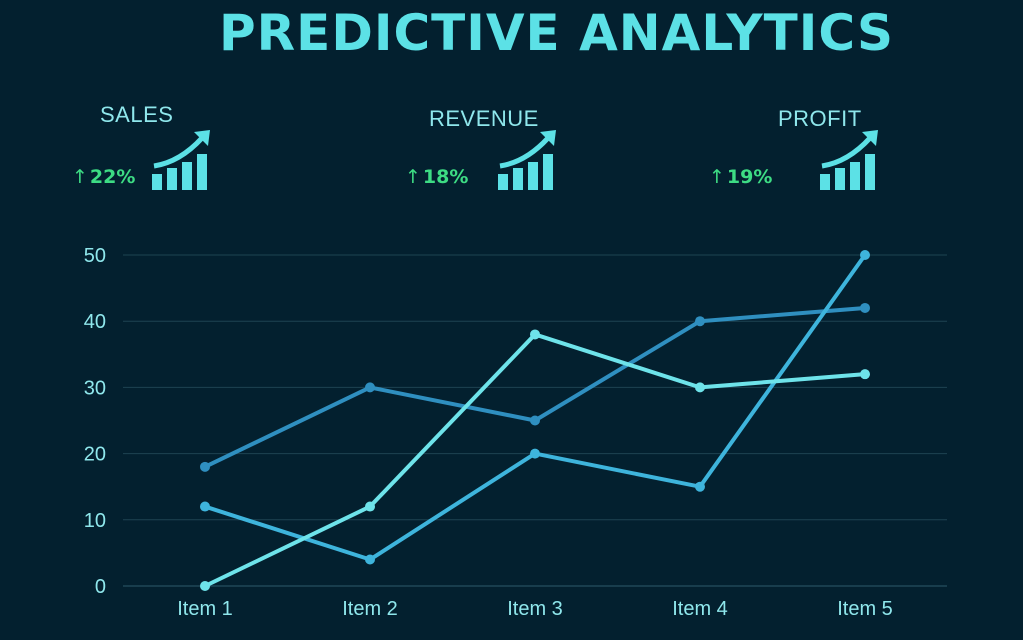 This screenshot has height=640, width=1023. Describe the element at coordinates (95, 521) in the screenshot. I see `y-tick-label: 10` at that location.